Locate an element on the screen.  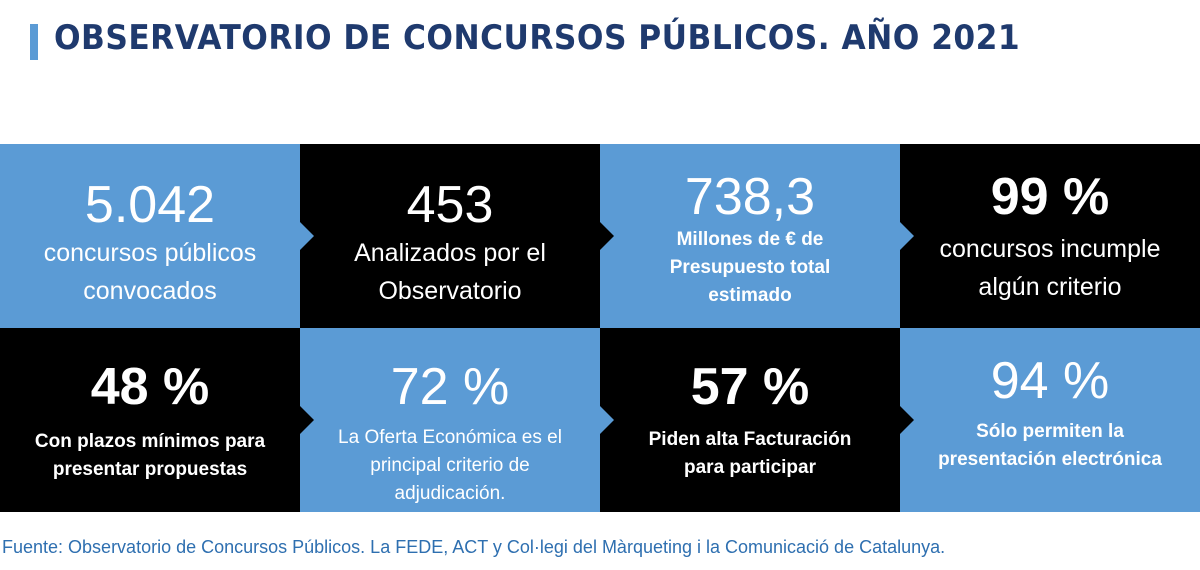
stat-tile-analizados: 453 Analizados por el Observatorio is located at coordinates (450, 236).